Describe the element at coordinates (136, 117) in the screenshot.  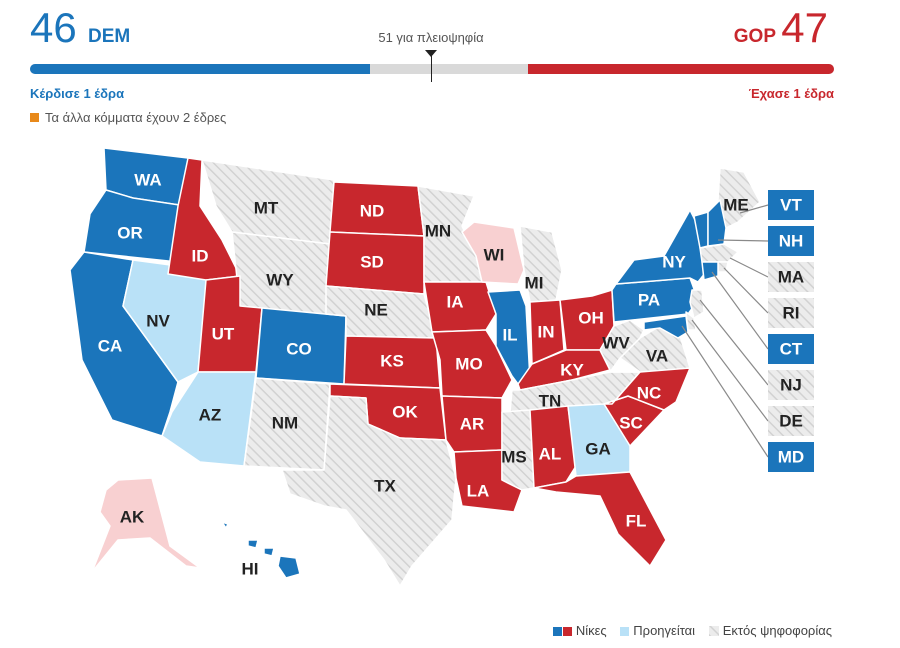
I see `other-parties-text: Τα άλλα κόμματα έχουν 2 έδρες` at that location.